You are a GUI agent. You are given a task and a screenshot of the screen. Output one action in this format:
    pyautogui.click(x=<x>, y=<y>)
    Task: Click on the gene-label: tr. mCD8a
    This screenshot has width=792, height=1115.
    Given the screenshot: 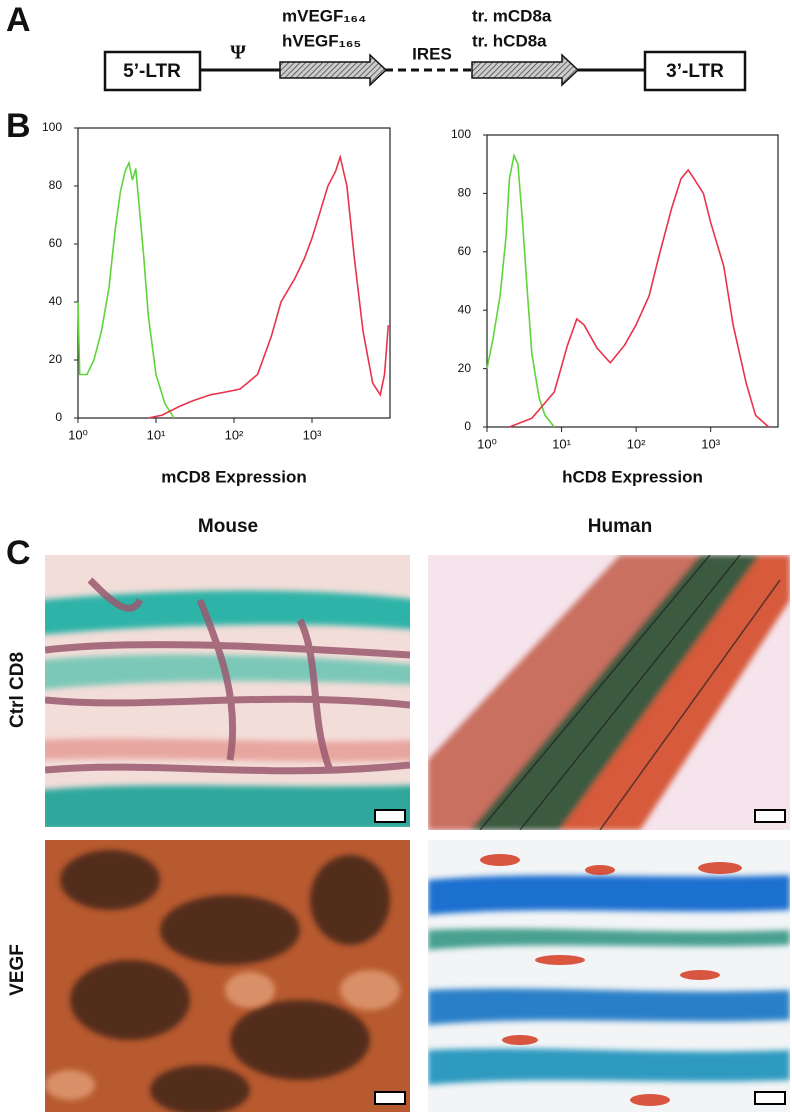 What is the action you would take?
    pyautogui.click(x=512, y=15)
    